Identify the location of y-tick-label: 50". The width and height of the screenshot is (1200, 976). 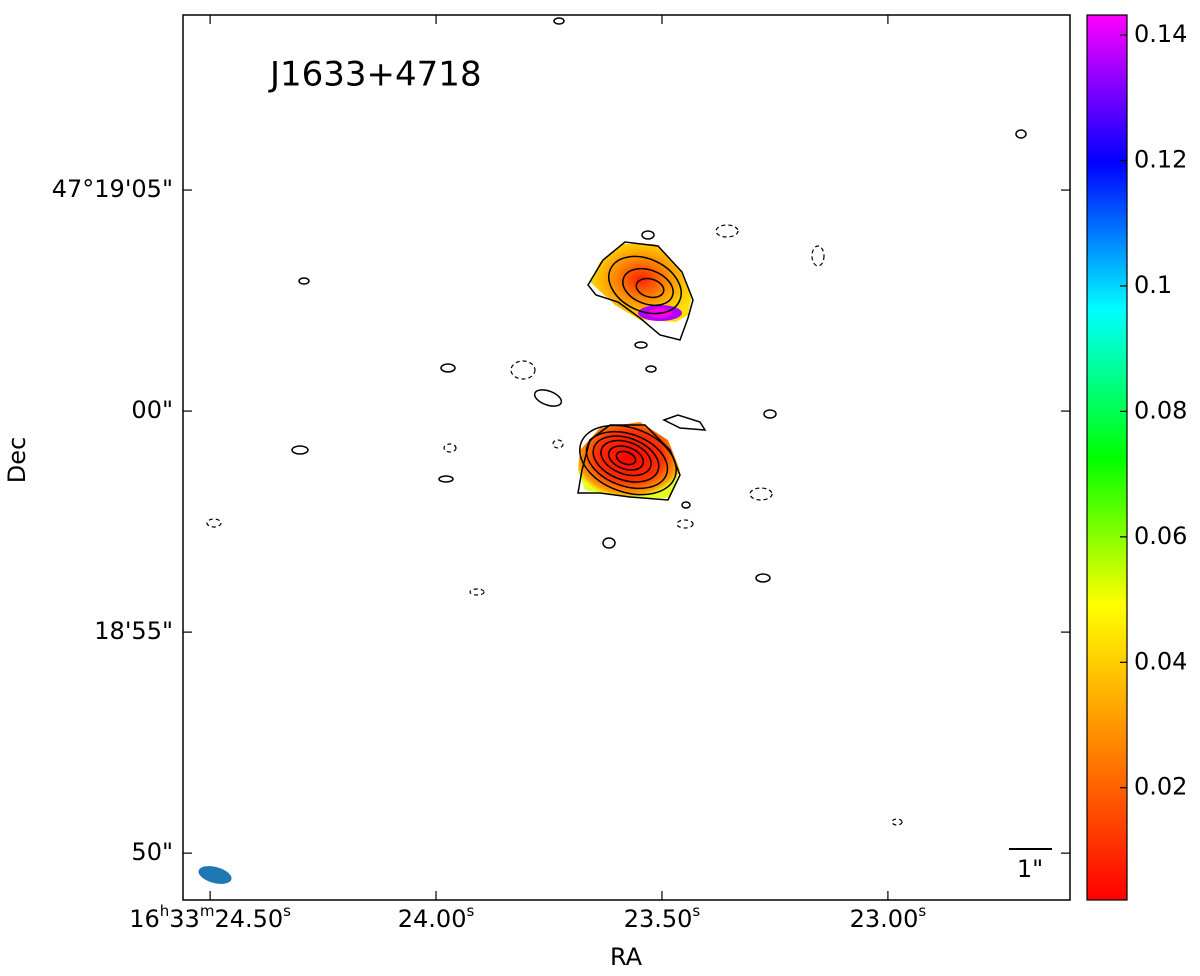
(152, 852).